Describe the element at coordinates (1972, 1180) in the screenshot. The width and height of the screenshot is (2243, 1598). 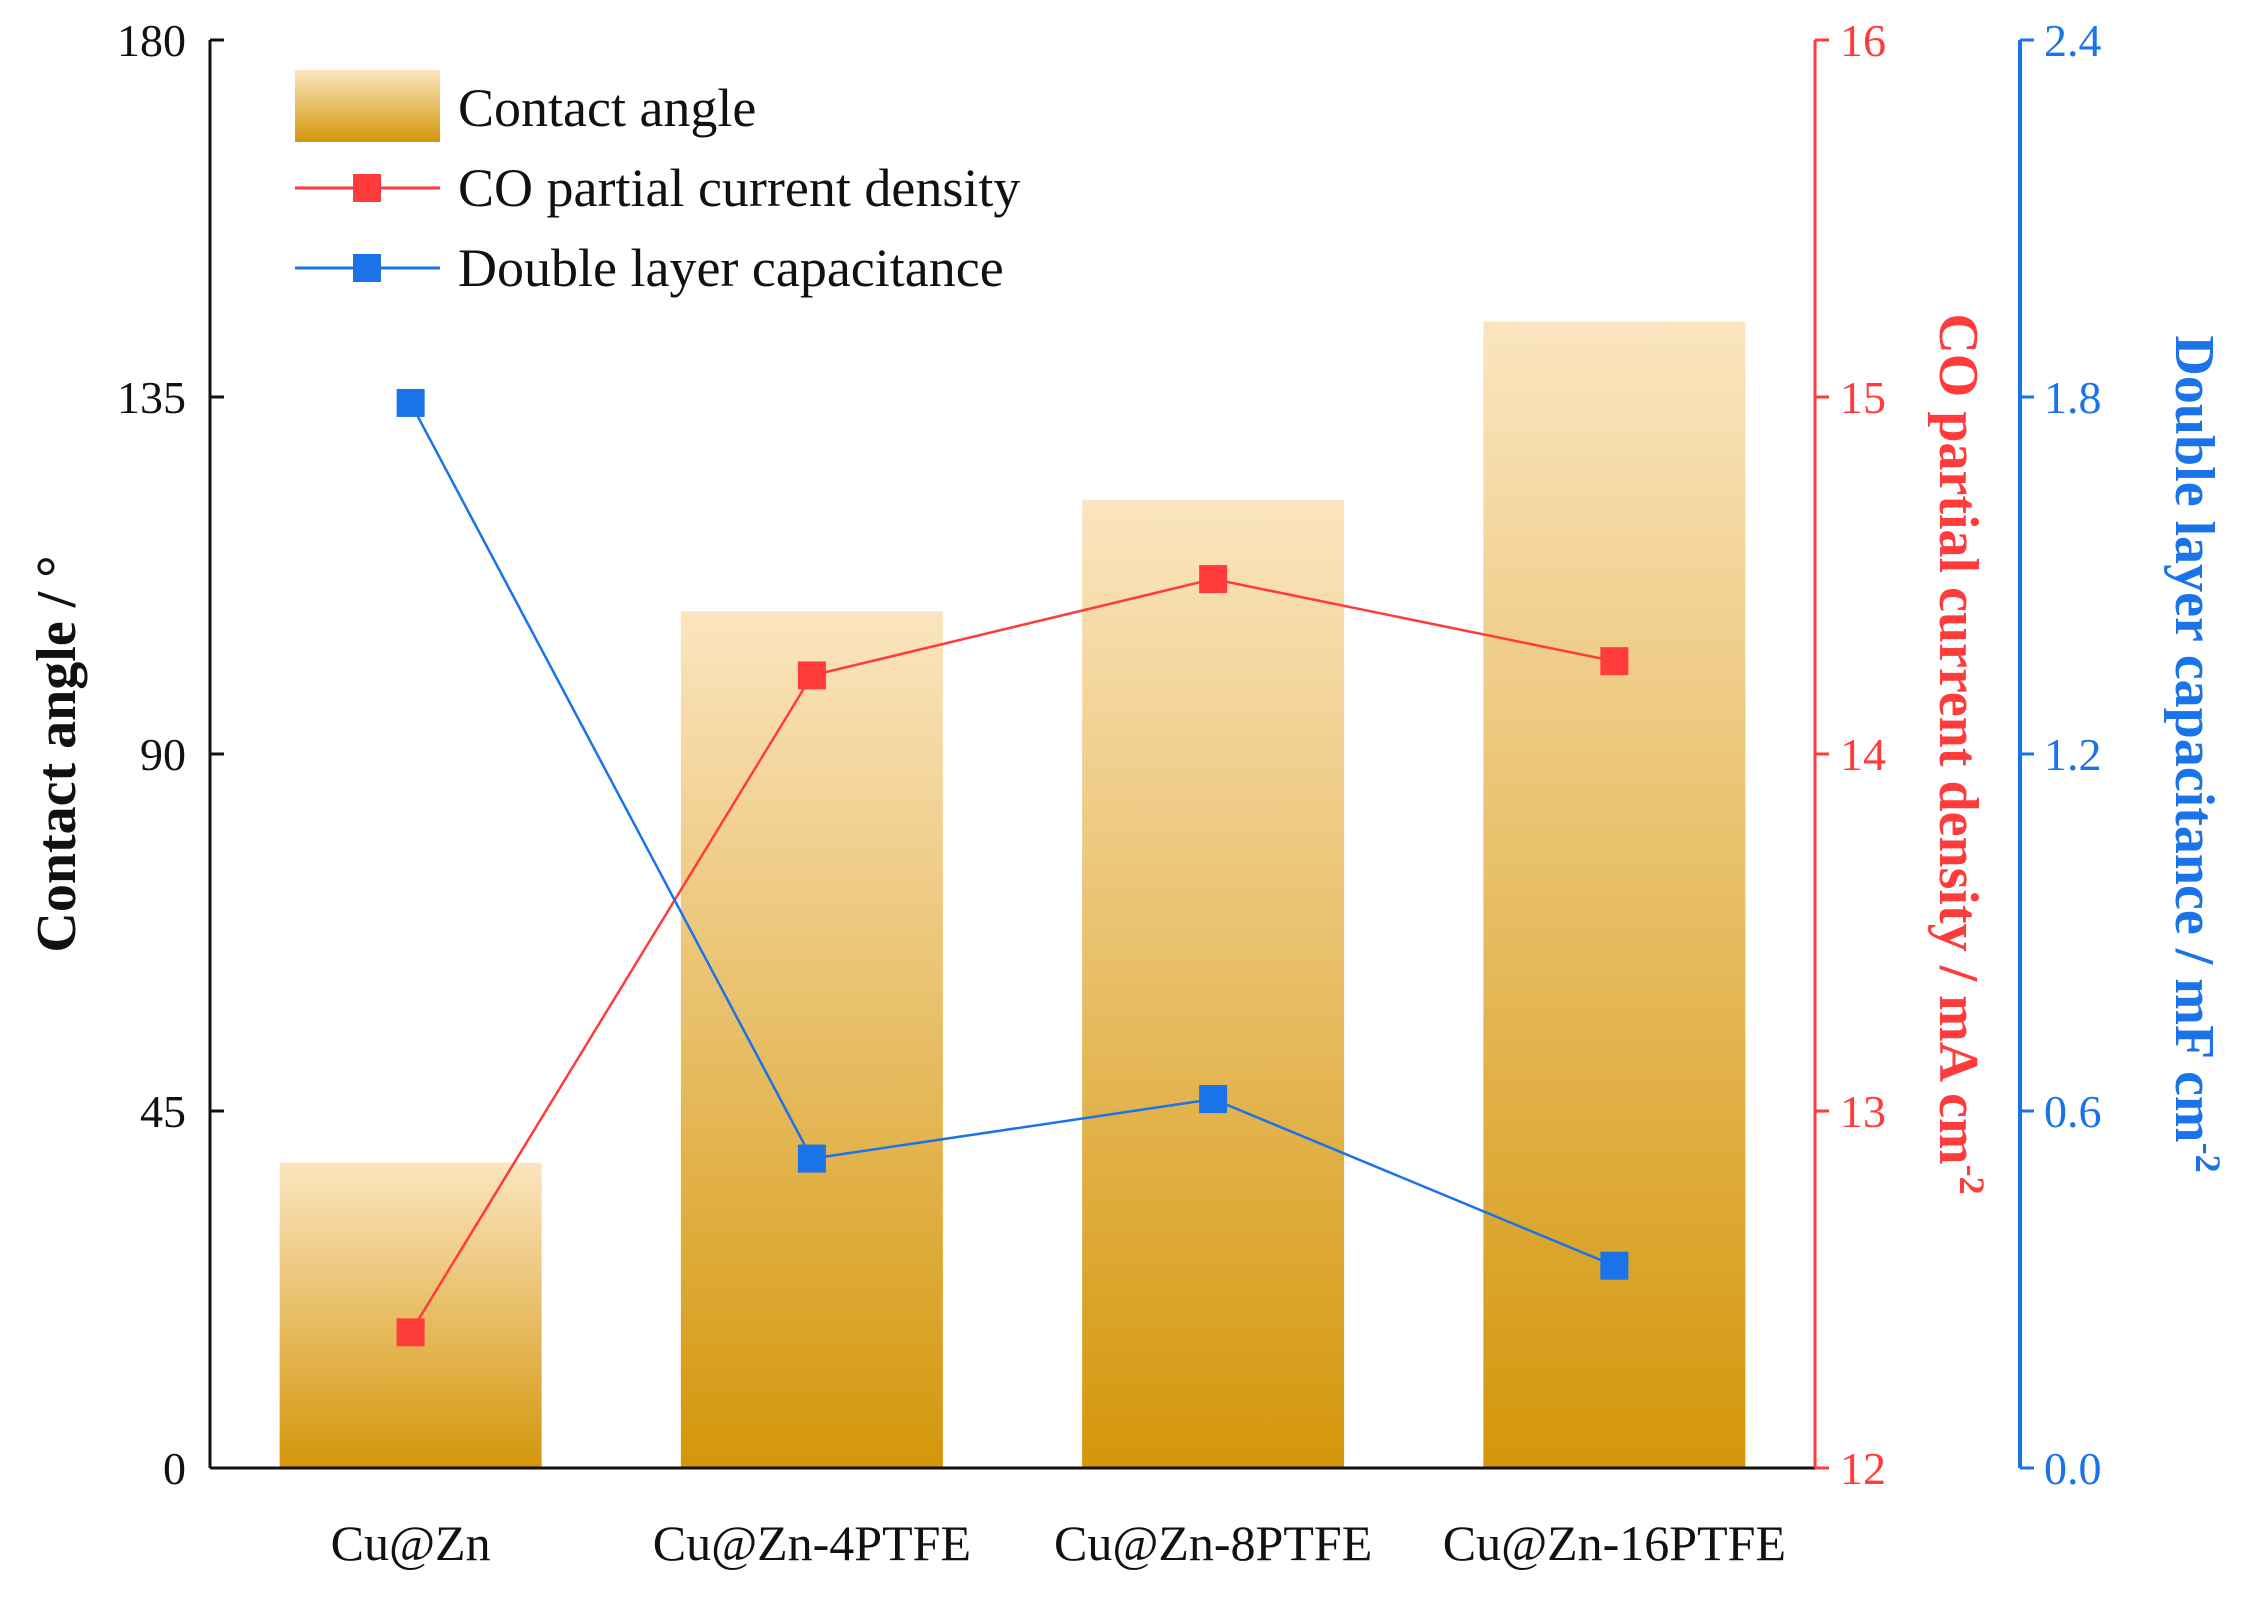
I see `right-axis-title-sup: -2` at that location.